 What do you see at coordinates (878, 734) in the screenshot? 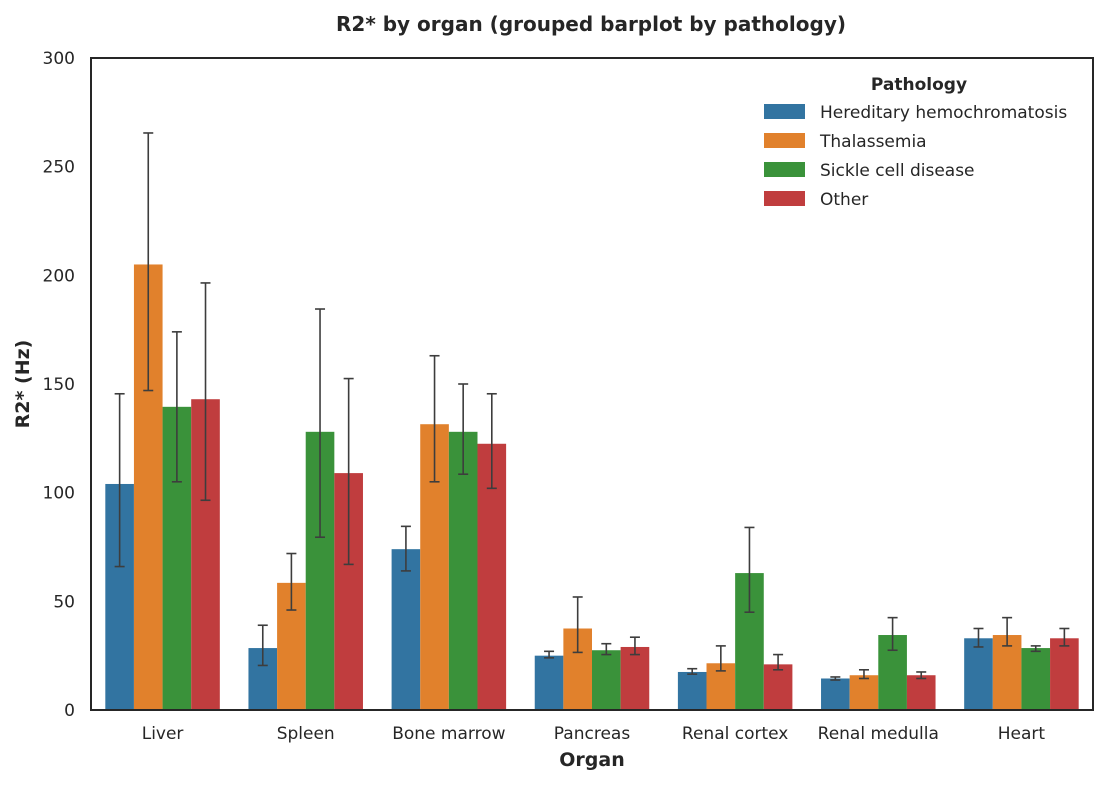
I see `x-tick-label: Renal medulla` at bounding box center [878, 734].